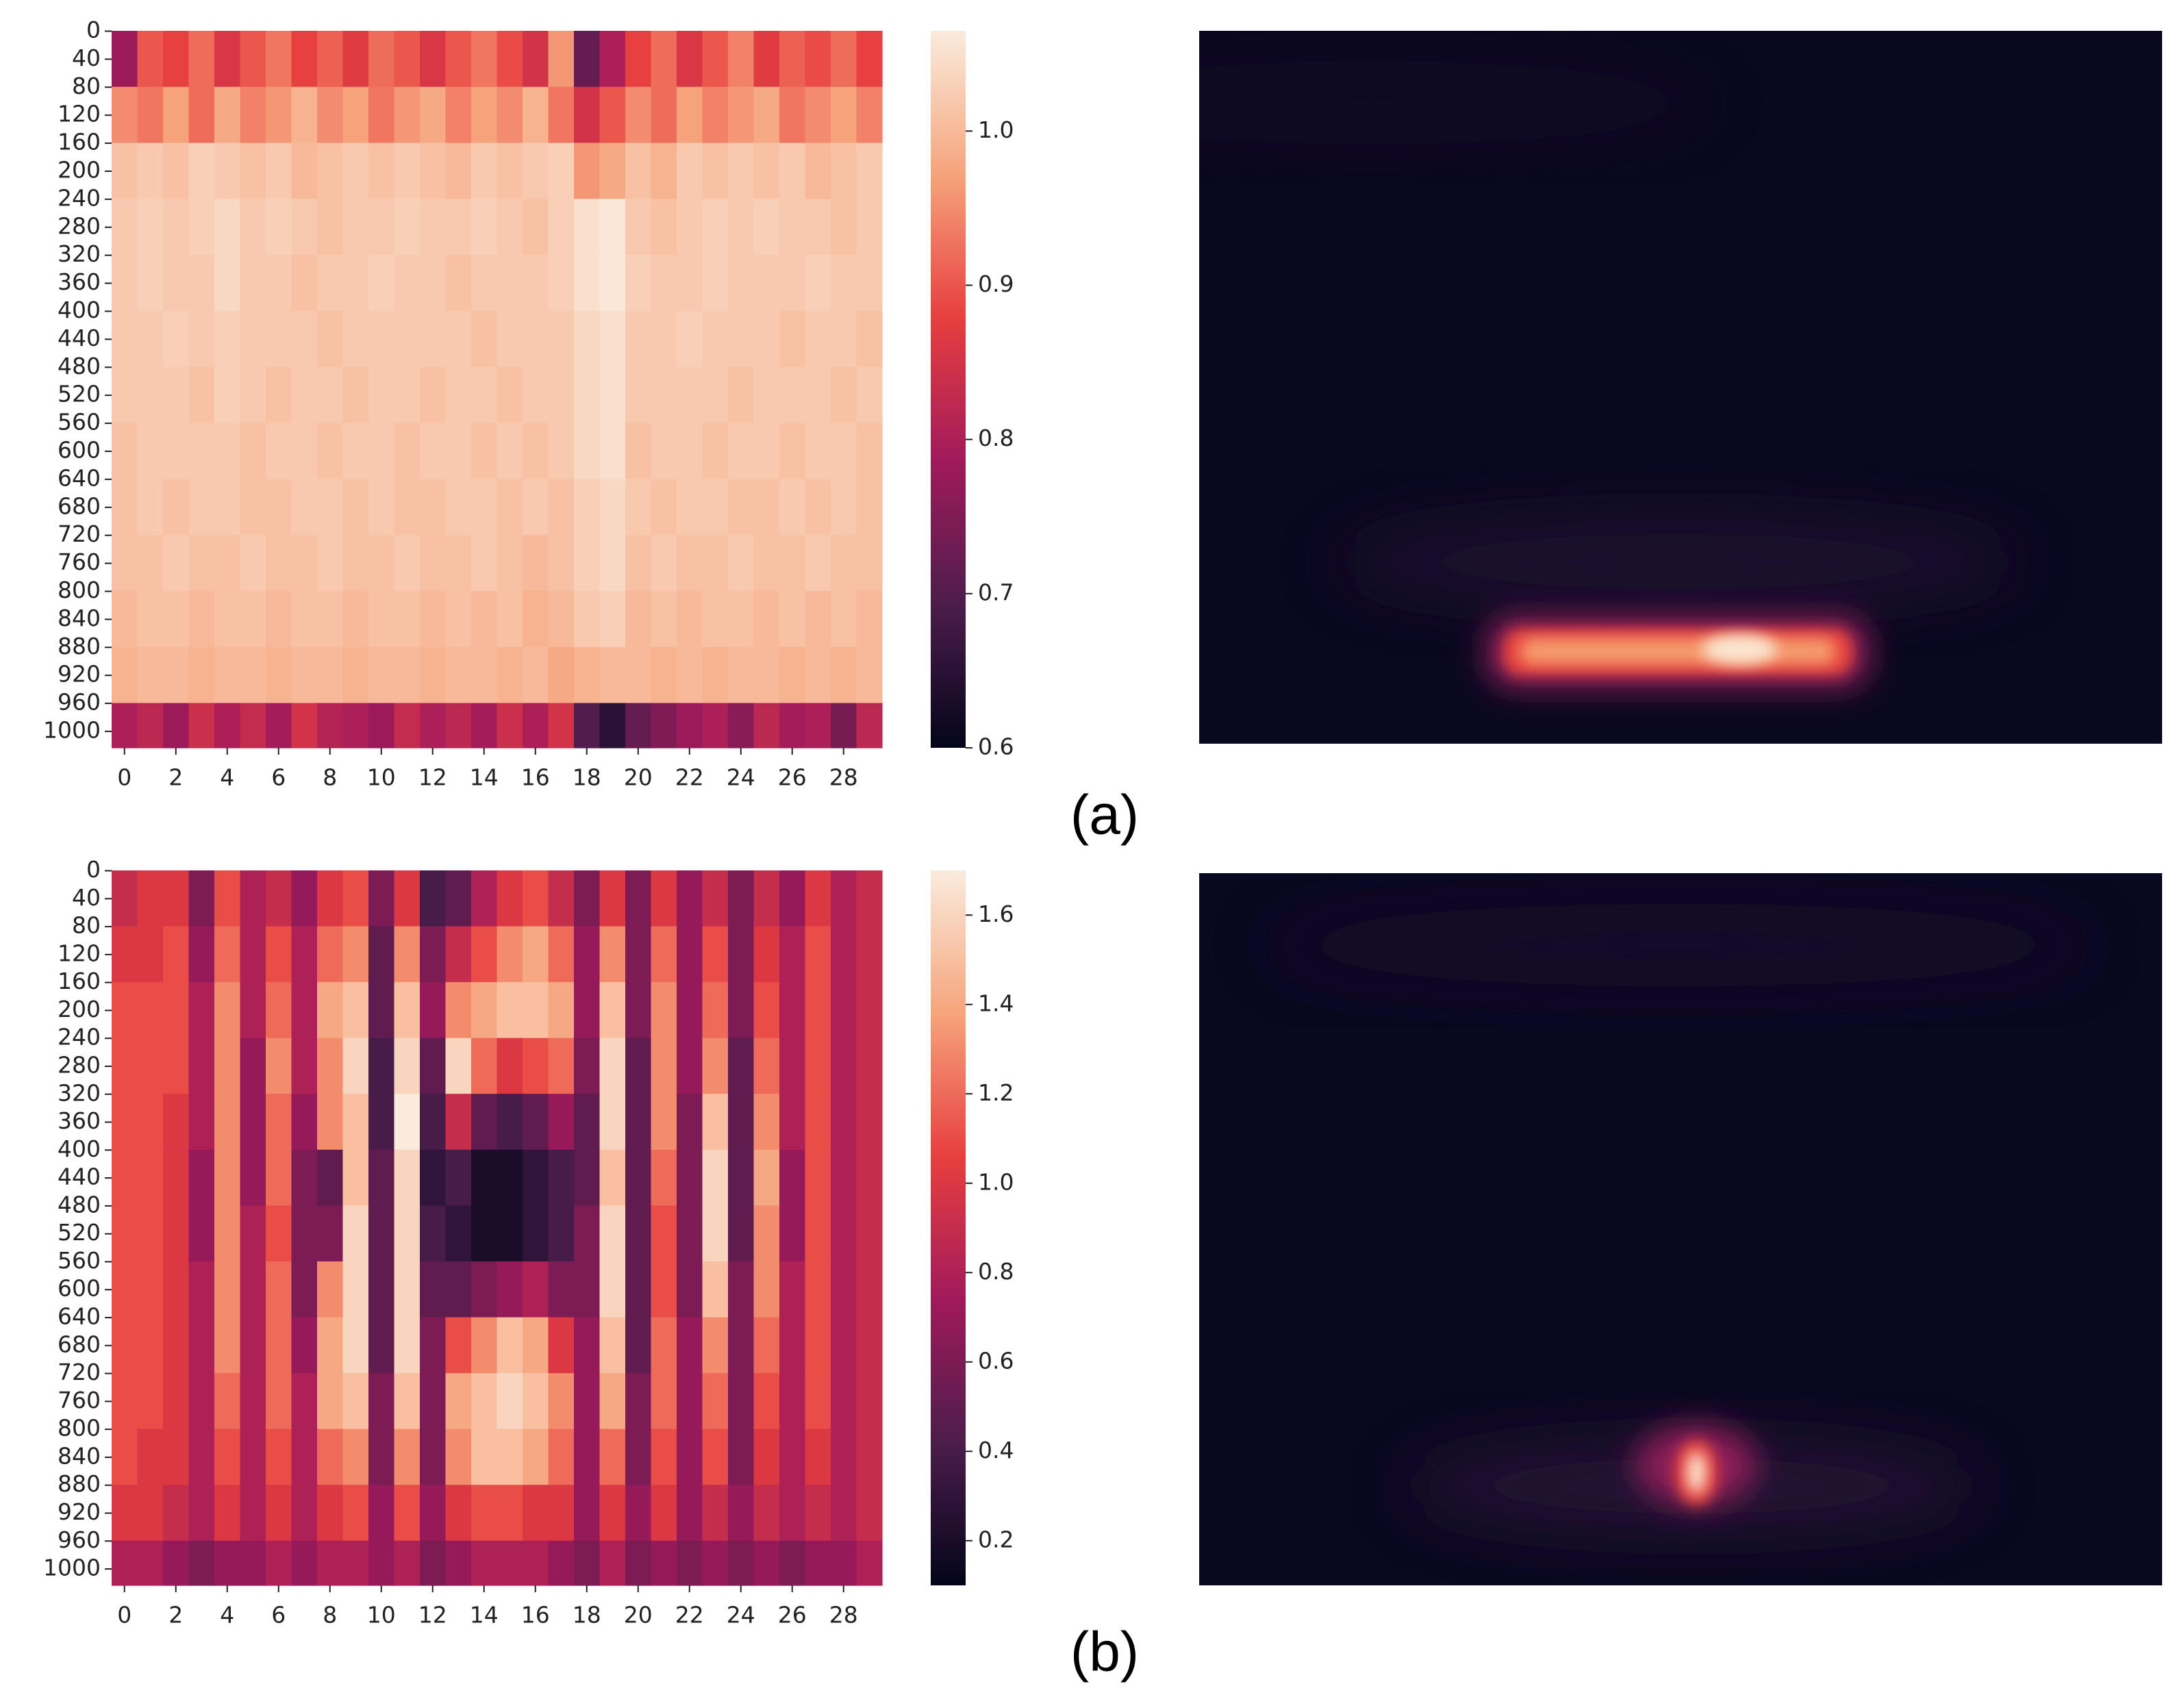 This screenshot has width=2184, height=1697. Describe the element at coordinates (278, 777) in the screenshot. I see `x-tick-label: 6` at that location.